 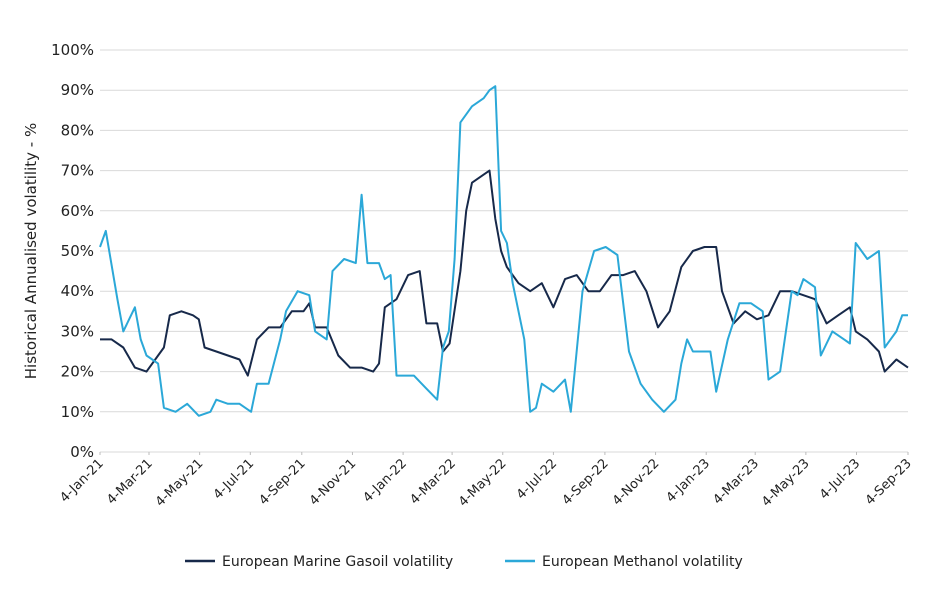 What do you see at coordinates (688, 480) in the screenshot?
I see `x-tick-label: 4-Jan-23` at bounding box center [688, 480].